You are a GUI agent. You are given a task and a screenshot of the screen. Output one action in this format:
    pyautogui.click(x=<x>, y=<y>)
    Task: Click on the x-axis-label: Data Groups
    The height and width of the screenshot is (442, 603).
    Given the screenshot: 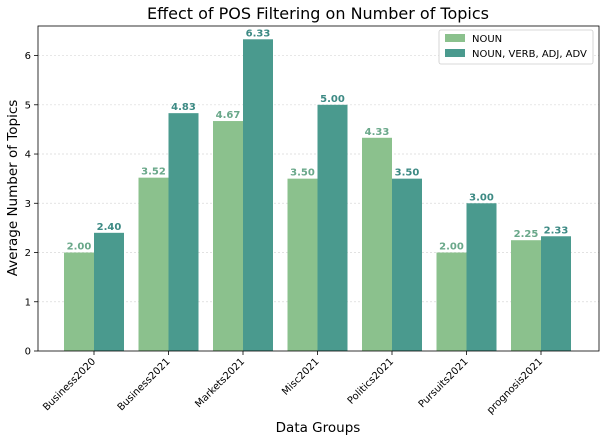 What is the action you would take?
    pyautogui.click(x=318, y=428)
    